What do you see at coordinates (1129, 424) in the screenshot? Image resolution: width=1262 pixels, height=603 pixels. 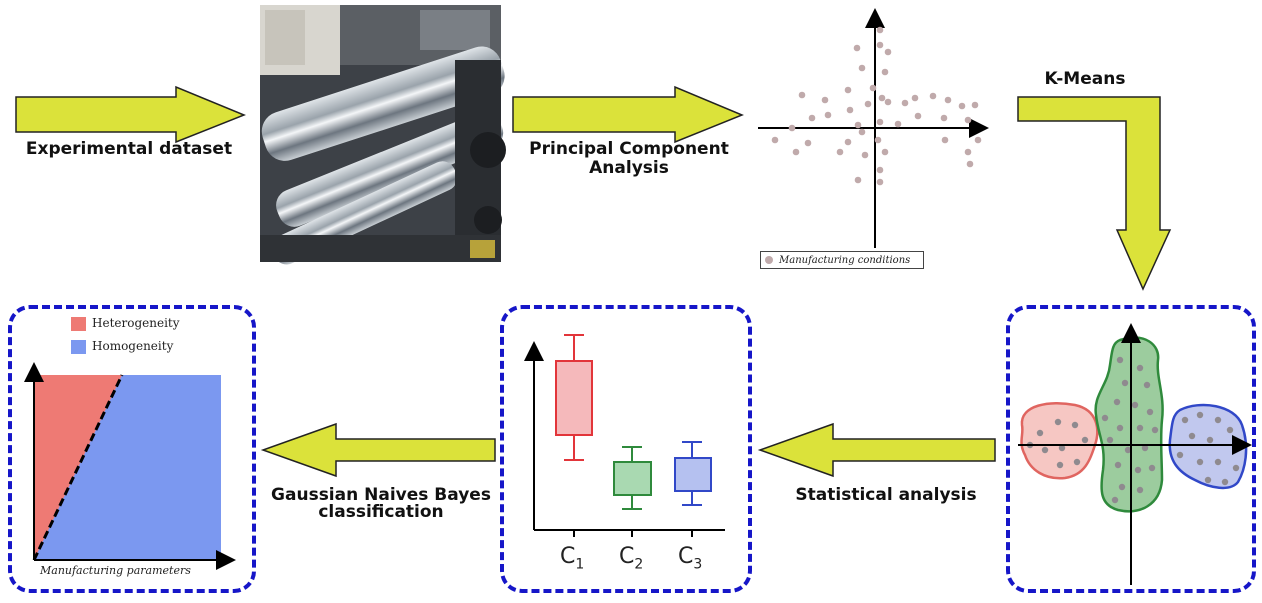 I see `cluster-green` at bounding box center [1129, 424].